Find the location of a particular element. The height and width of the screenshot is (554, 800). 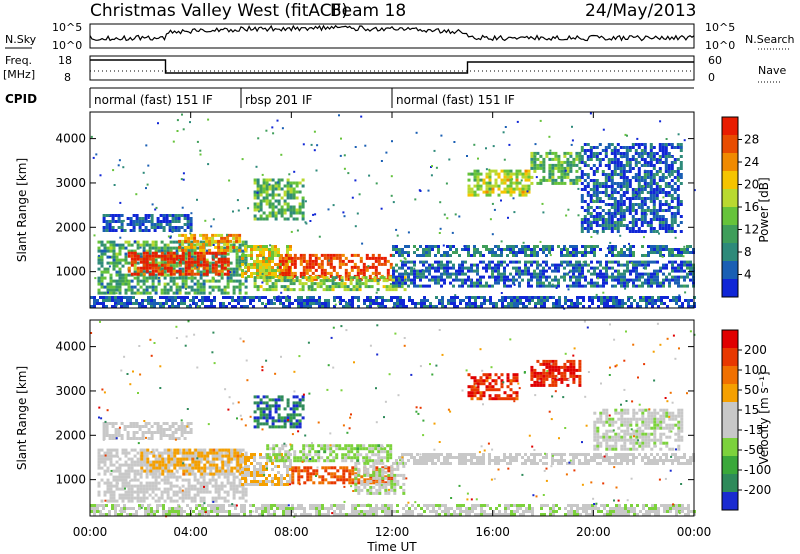

nsky-tick-bottom: 10^0 is located at coordinates (67, 45).